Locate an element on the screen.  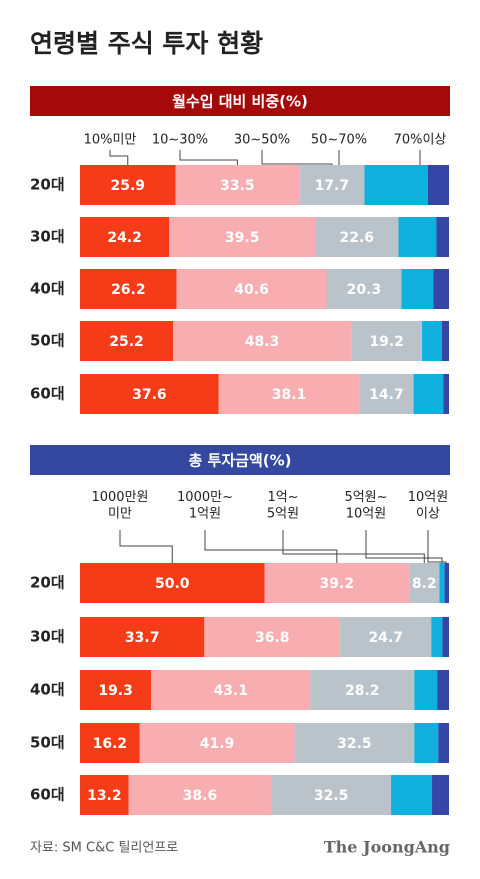
value-label: 38.6 is located at coordinates (200, 796).